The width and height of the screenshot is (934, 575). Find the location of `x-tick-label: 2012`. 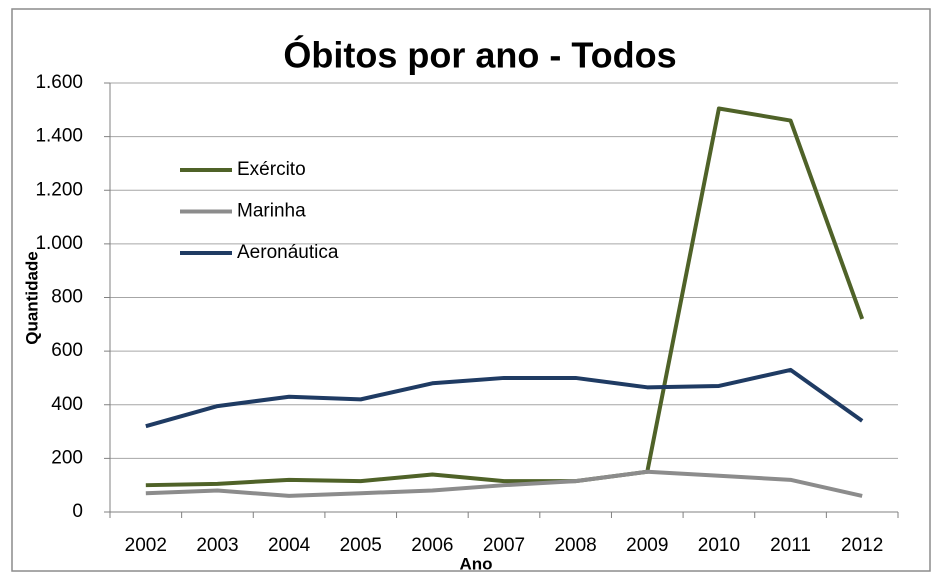

x-tick-label: 2012 is located at coordinates (862, 545).